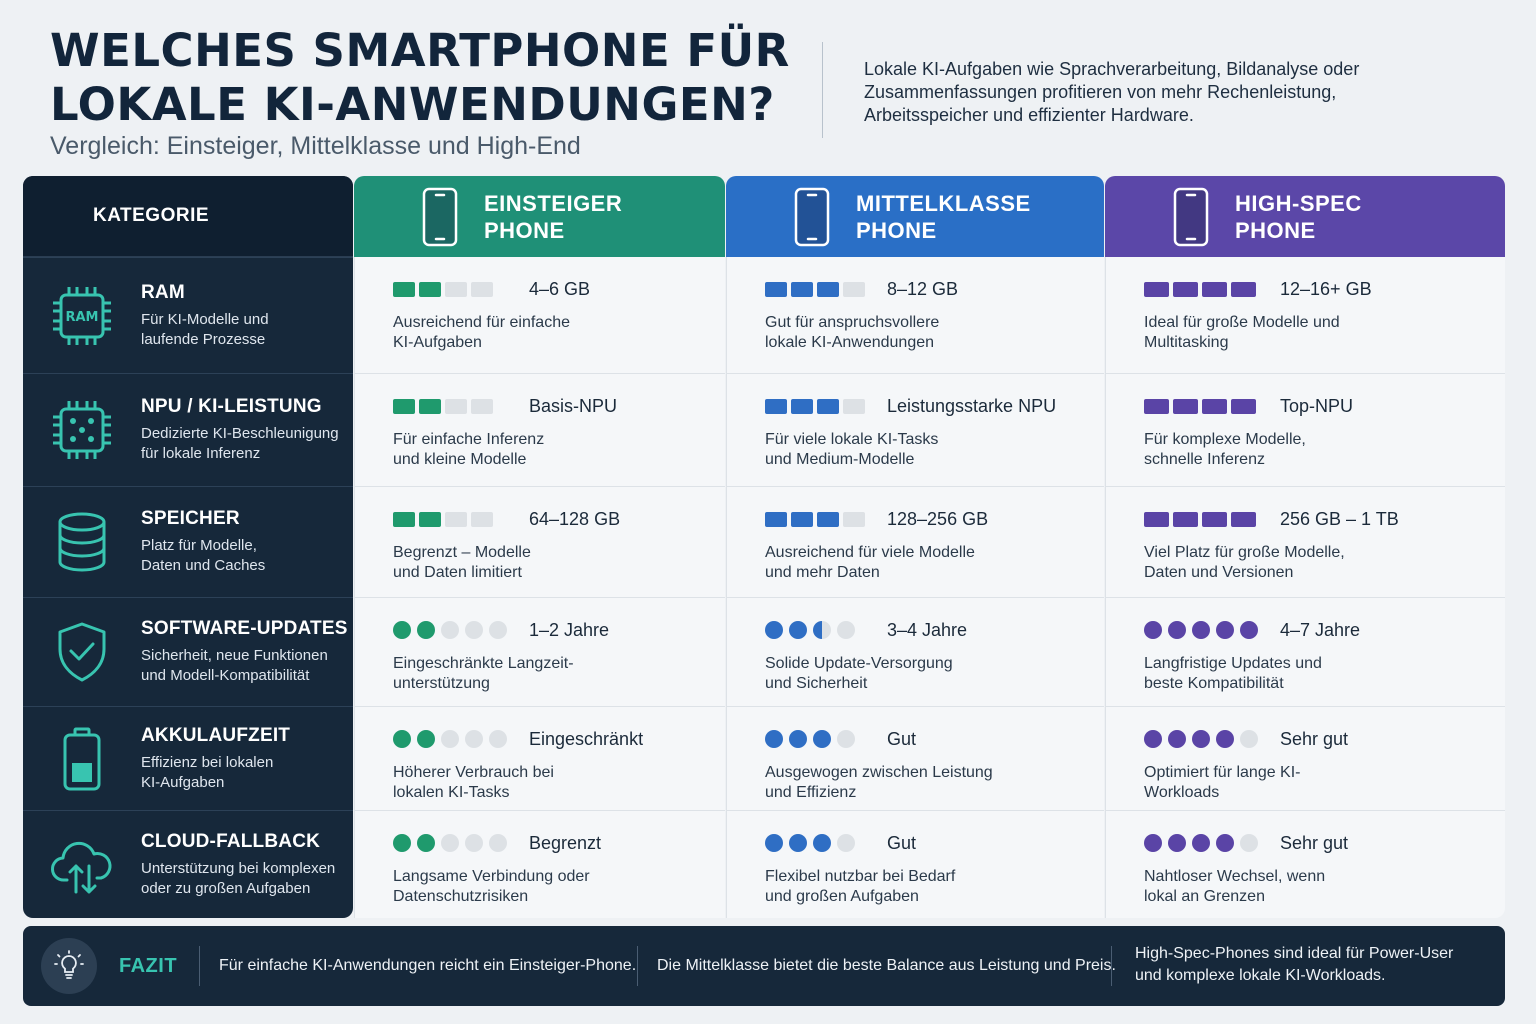 Image resolution: width=1536 pixels, height=1024 pixels. I want to click on category-description-line1: Effizienz bei lokalen, so click(207, 762).